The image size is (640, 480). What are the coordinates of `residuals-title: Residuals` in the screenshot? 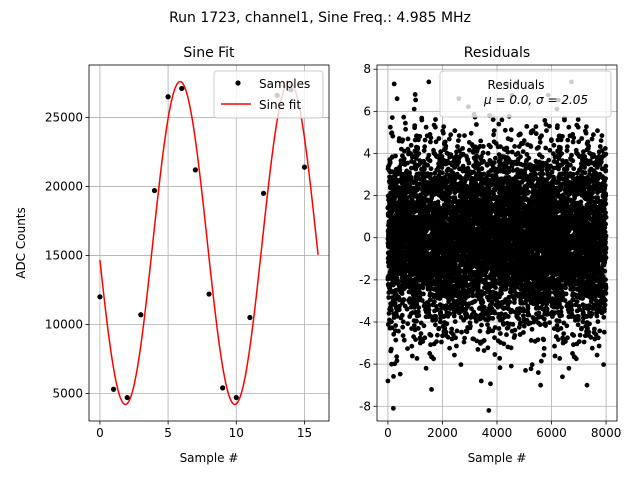 It's located at (497, 53).